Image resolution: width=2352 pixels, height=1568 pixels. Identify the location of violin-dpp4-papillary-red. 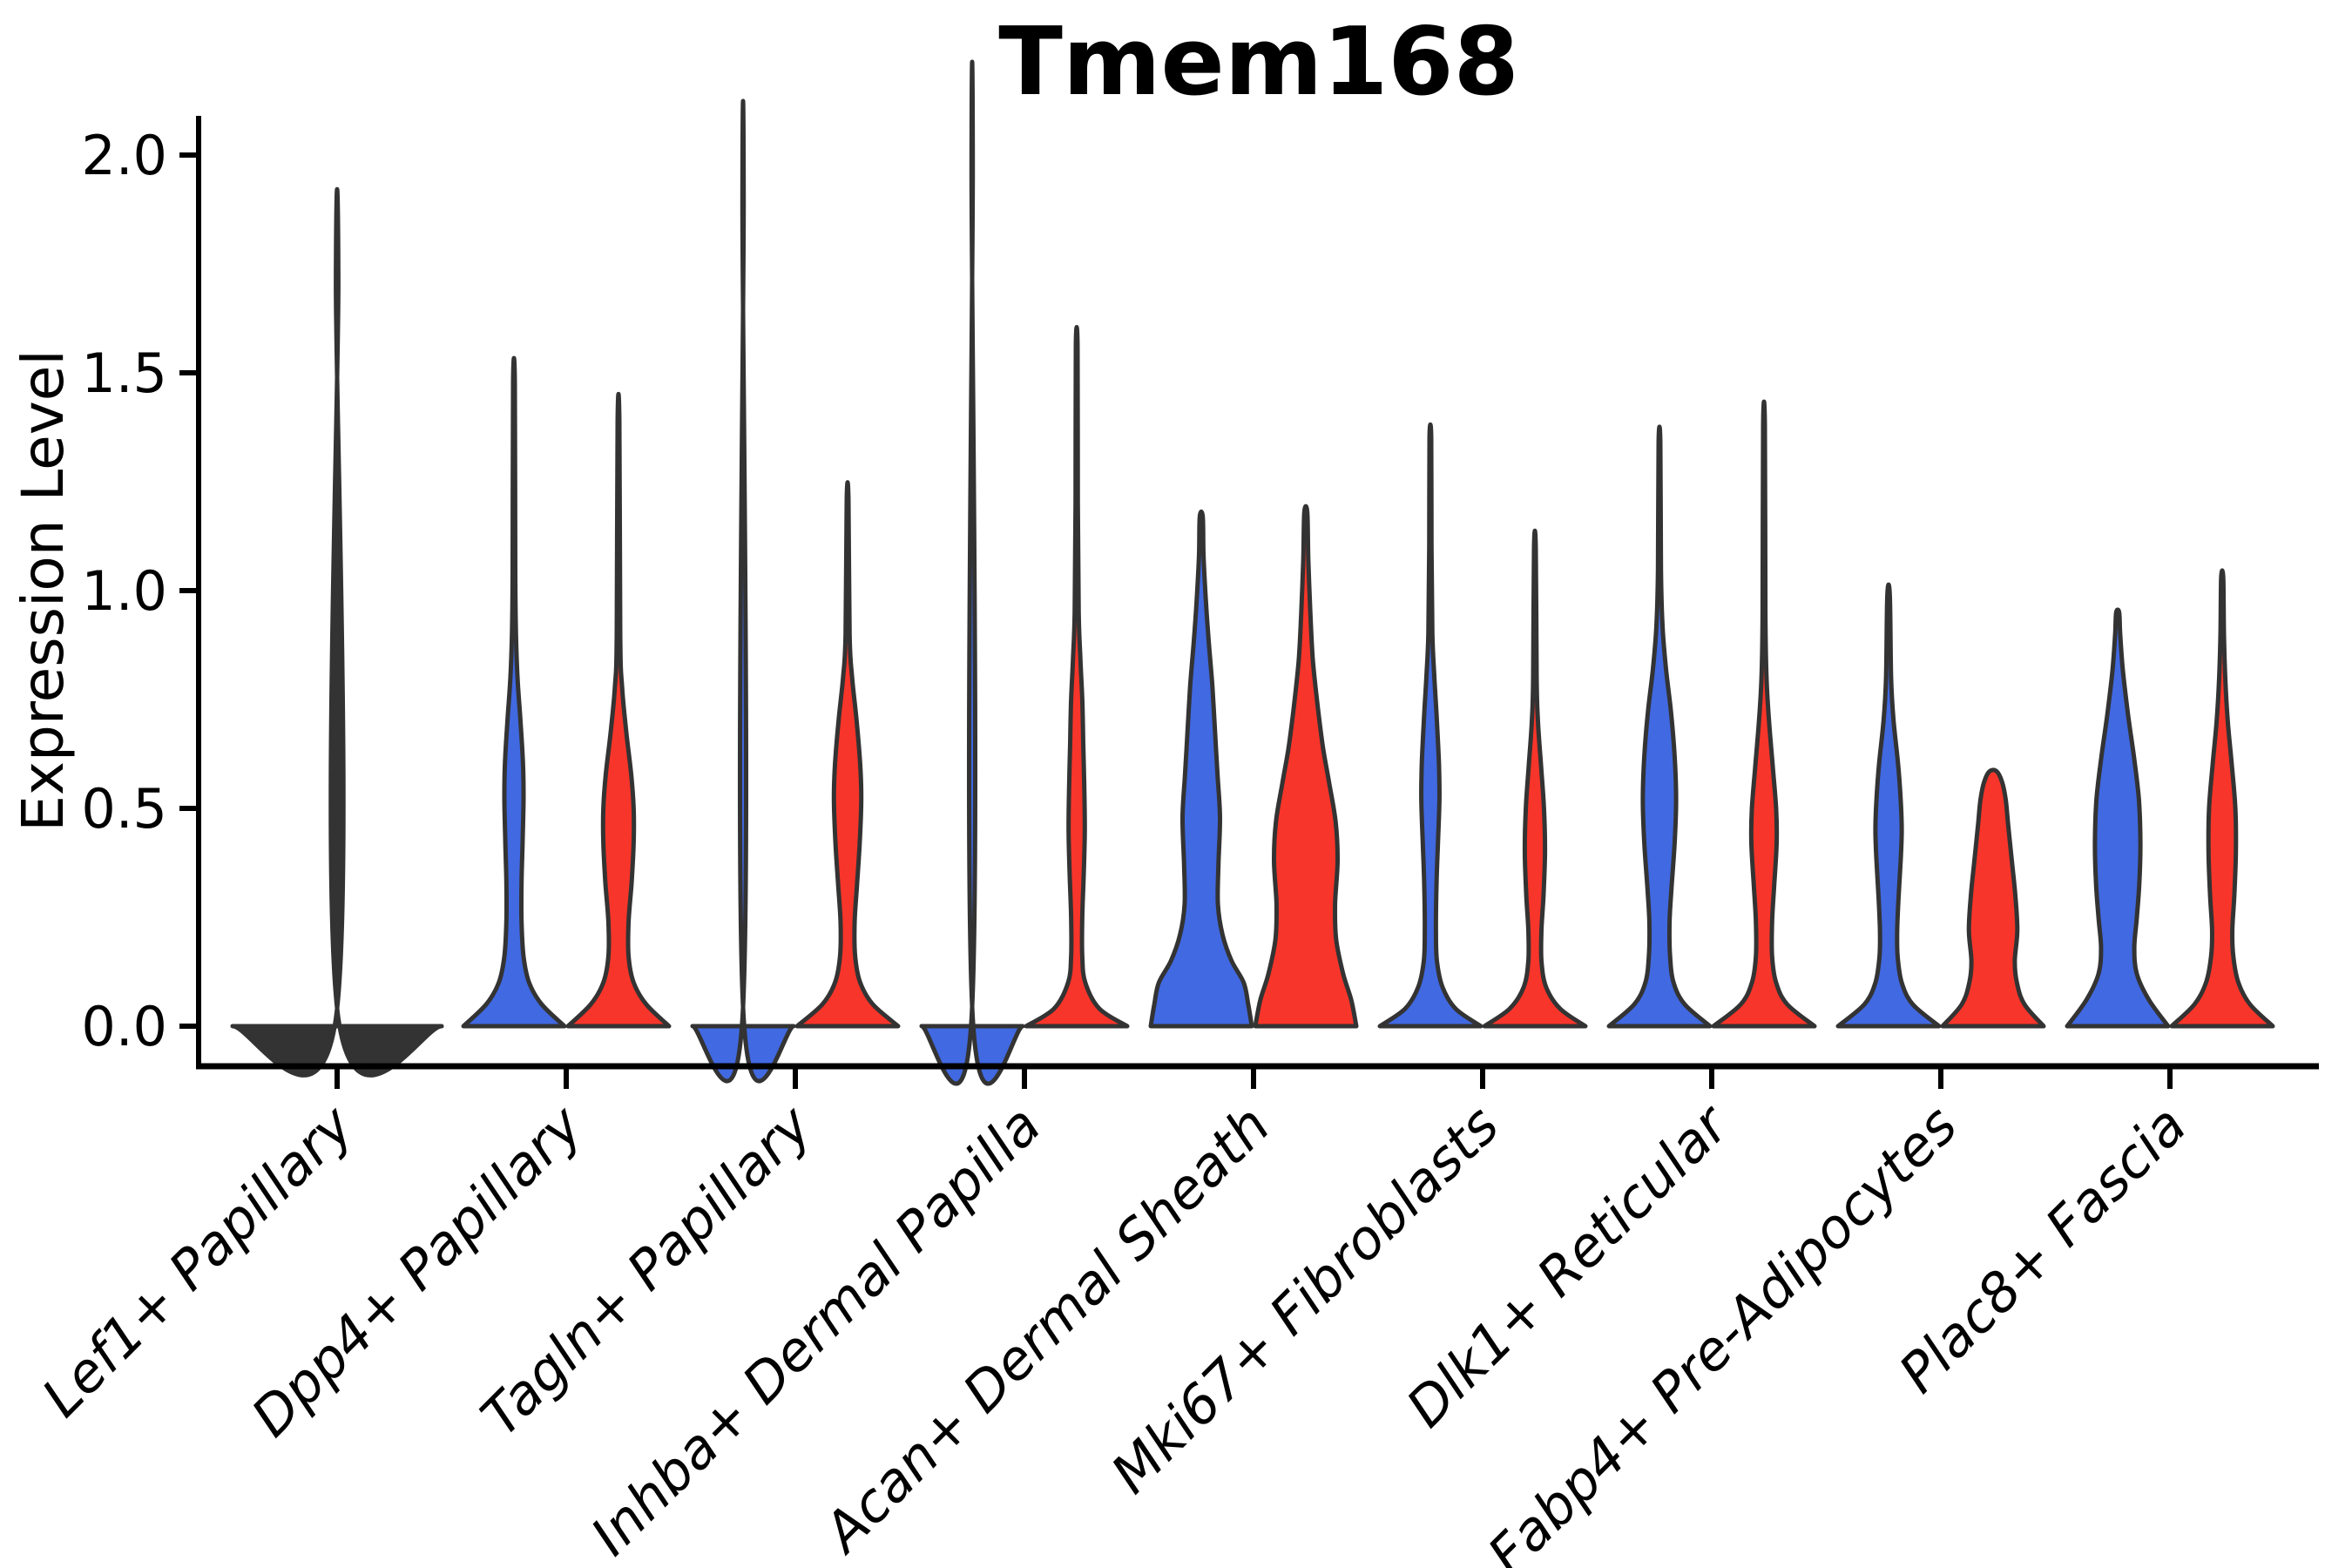
(618, 710).